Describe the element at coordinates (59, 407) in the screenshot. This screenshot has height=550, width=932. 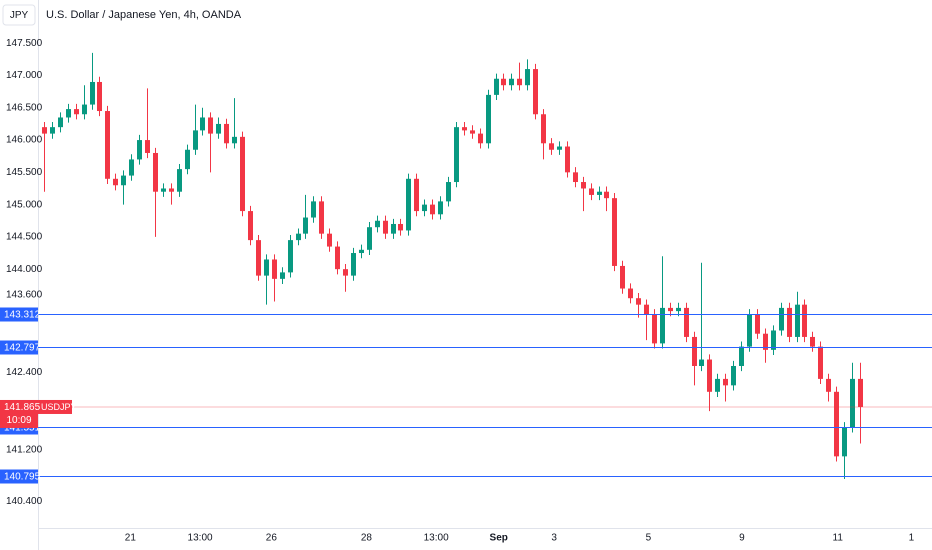
I see `symbol-label: USDJPY` at that location.